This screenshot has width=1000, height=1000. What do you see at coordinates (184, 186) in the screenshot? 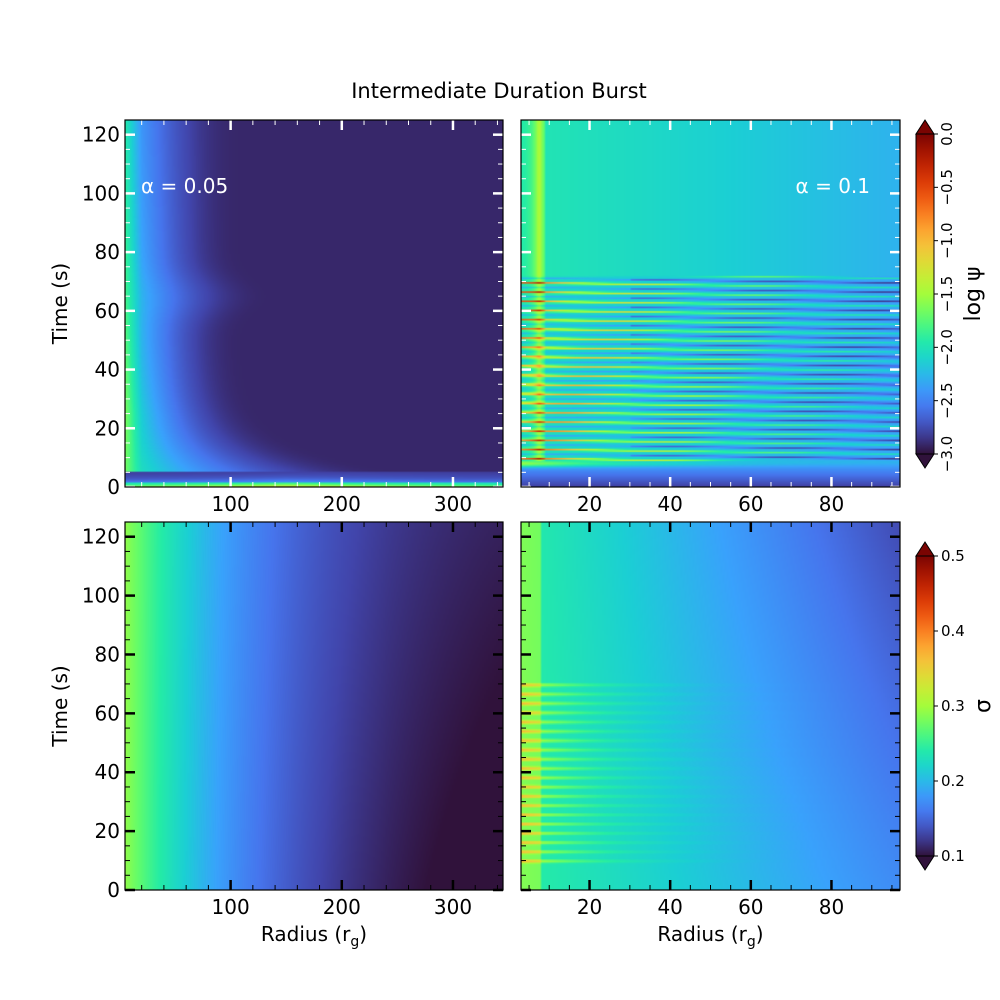
I see `alpha-annotation: α = 0.05` at bounding box center [184, 186].